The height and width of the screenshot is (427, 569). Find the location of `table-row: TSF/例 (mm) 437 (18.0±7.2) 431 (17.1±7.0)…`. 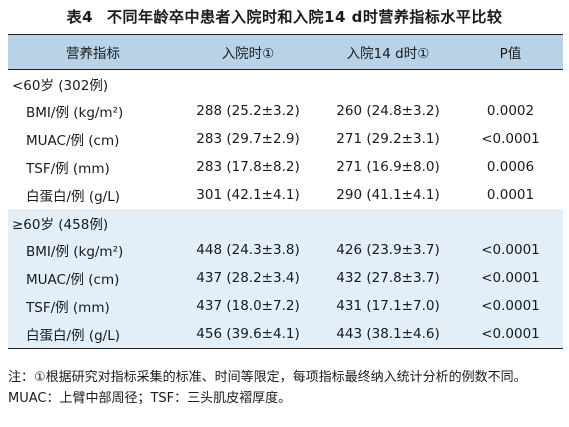

table-row: TSF/例 (mm) 437 (18.0±7.2) 431 (17.1±7.0)… is located at coordinates (285, 306).